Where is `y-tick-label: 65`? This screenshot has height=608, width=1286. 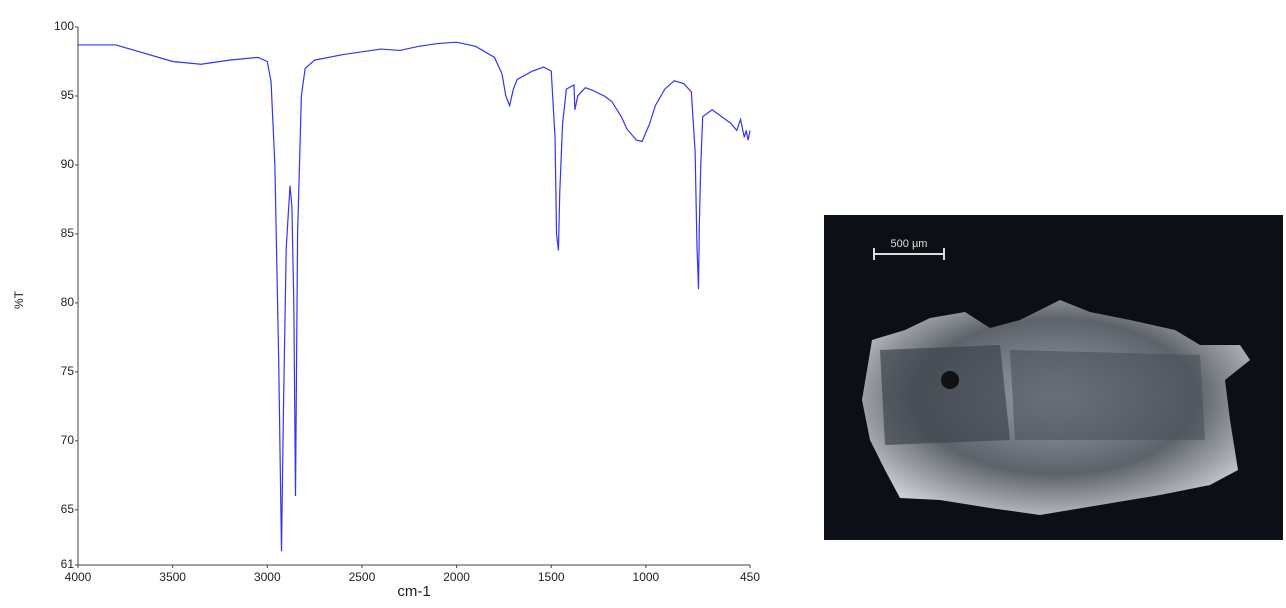
y-tick-label: 65 is located at coordinates (68, 509).